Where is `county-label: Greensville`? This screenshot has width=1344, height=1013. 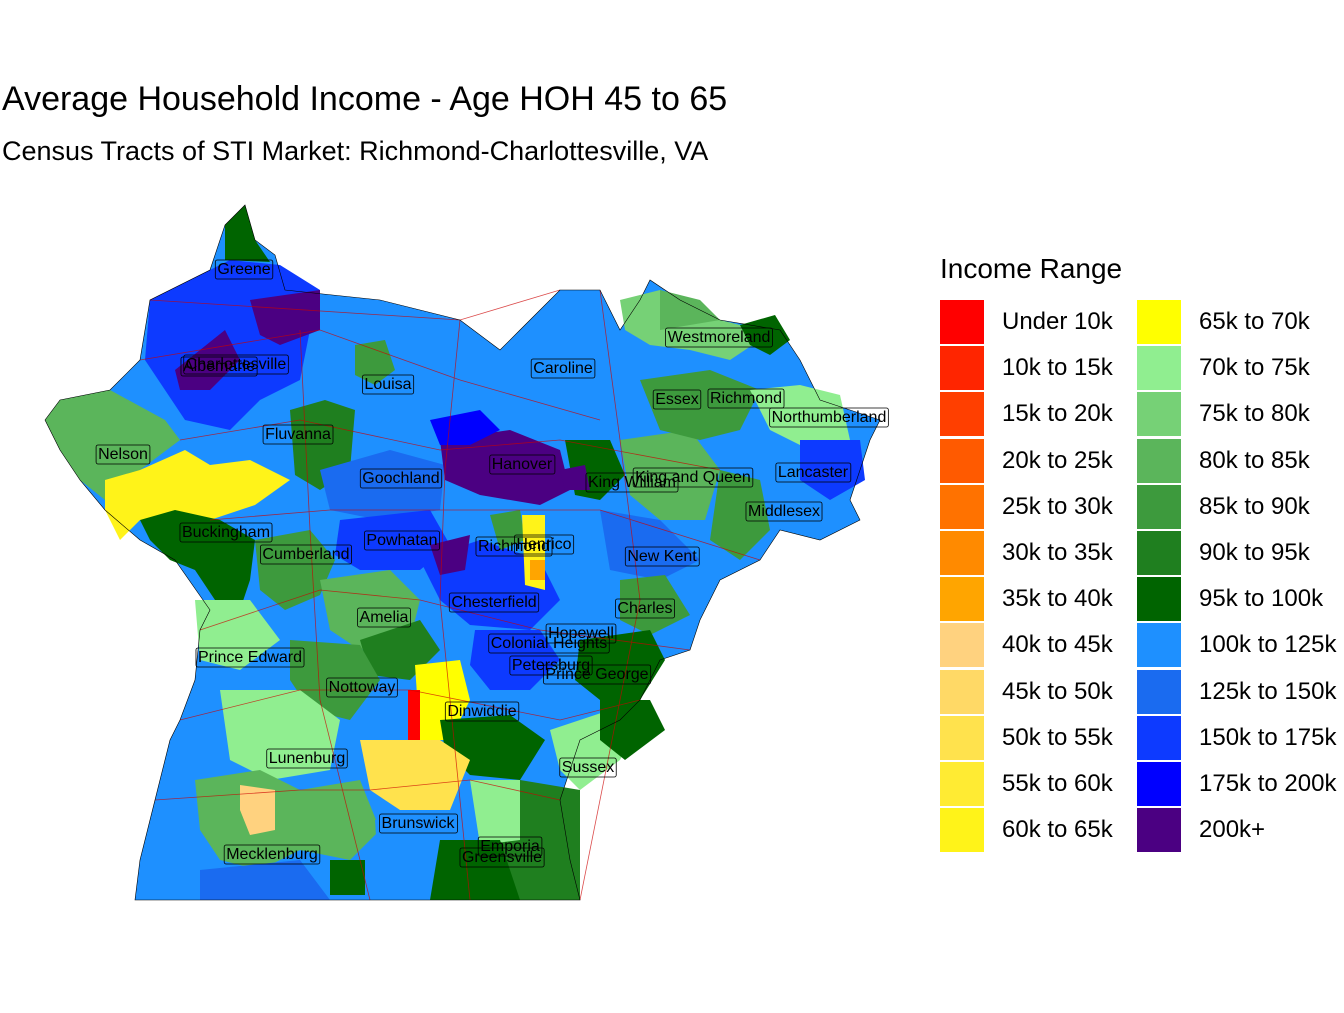
county-label: Greensville is located at coordinates (502, 857).